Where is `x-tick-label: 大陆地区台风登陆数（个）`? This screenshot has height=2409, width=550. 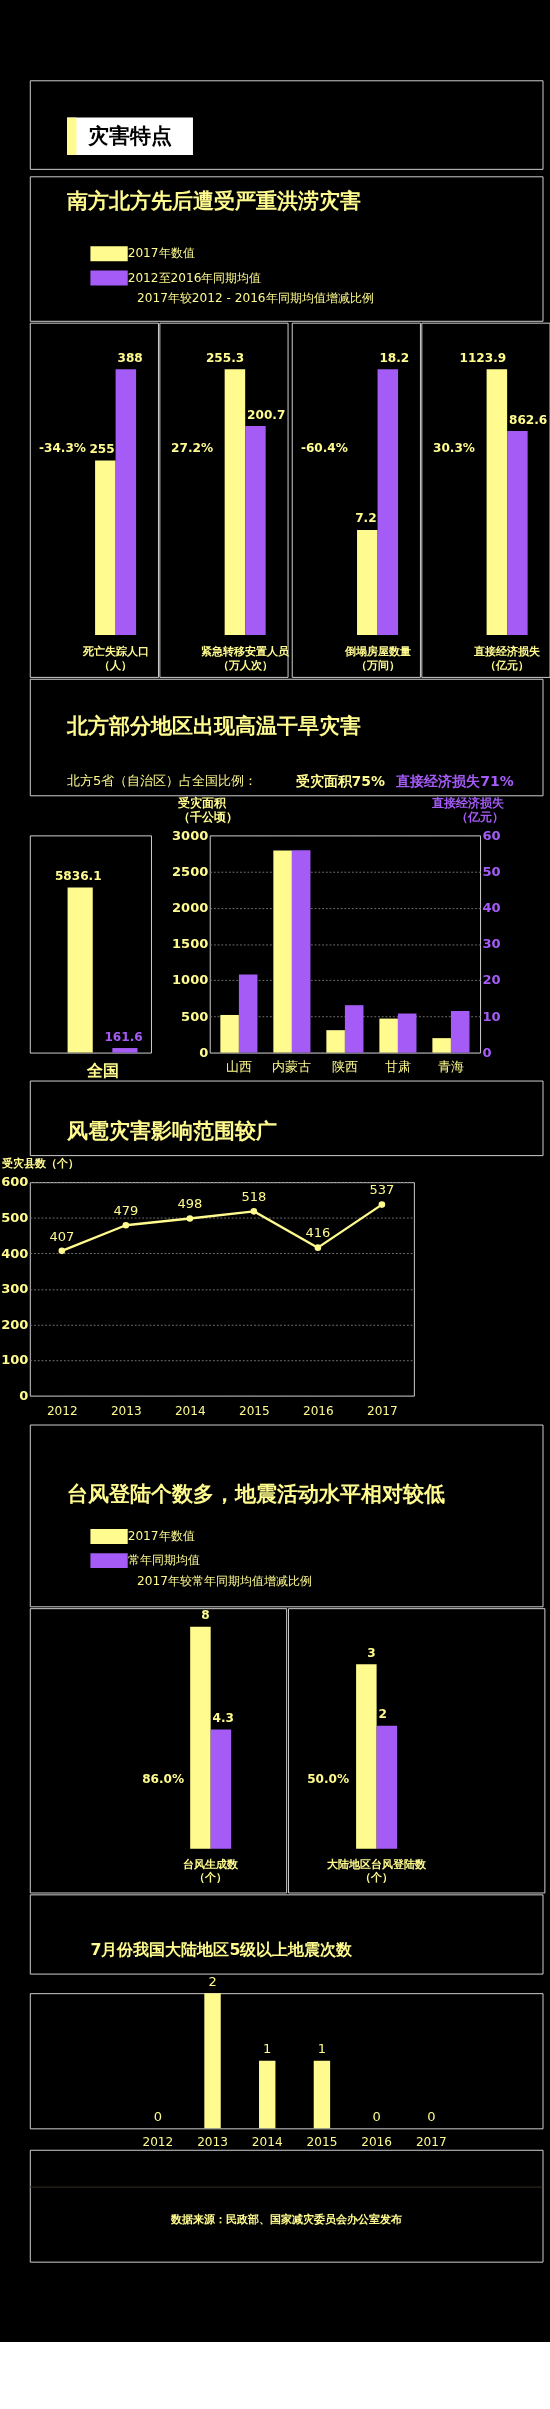
x-tick-label: 大陆地区台风登陆数（个） is located at coordinates (377, 1871).